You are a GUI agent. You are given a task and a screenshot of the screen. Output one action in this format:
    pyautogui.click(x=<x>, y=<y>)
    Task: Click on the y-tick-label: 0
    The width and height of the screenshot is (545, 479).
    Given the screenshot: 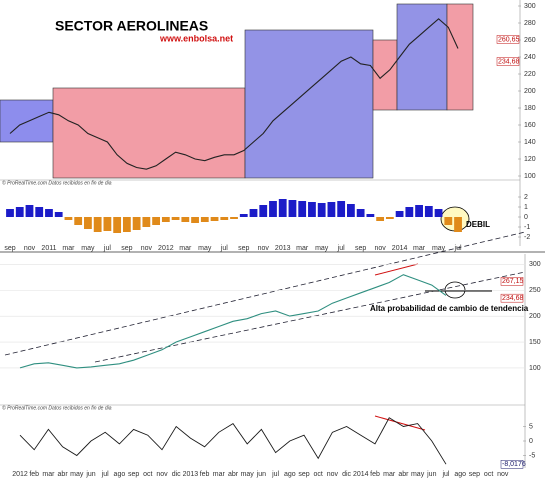 What is the action you would take?
    pyautogui.click(x=531, y=441)
    